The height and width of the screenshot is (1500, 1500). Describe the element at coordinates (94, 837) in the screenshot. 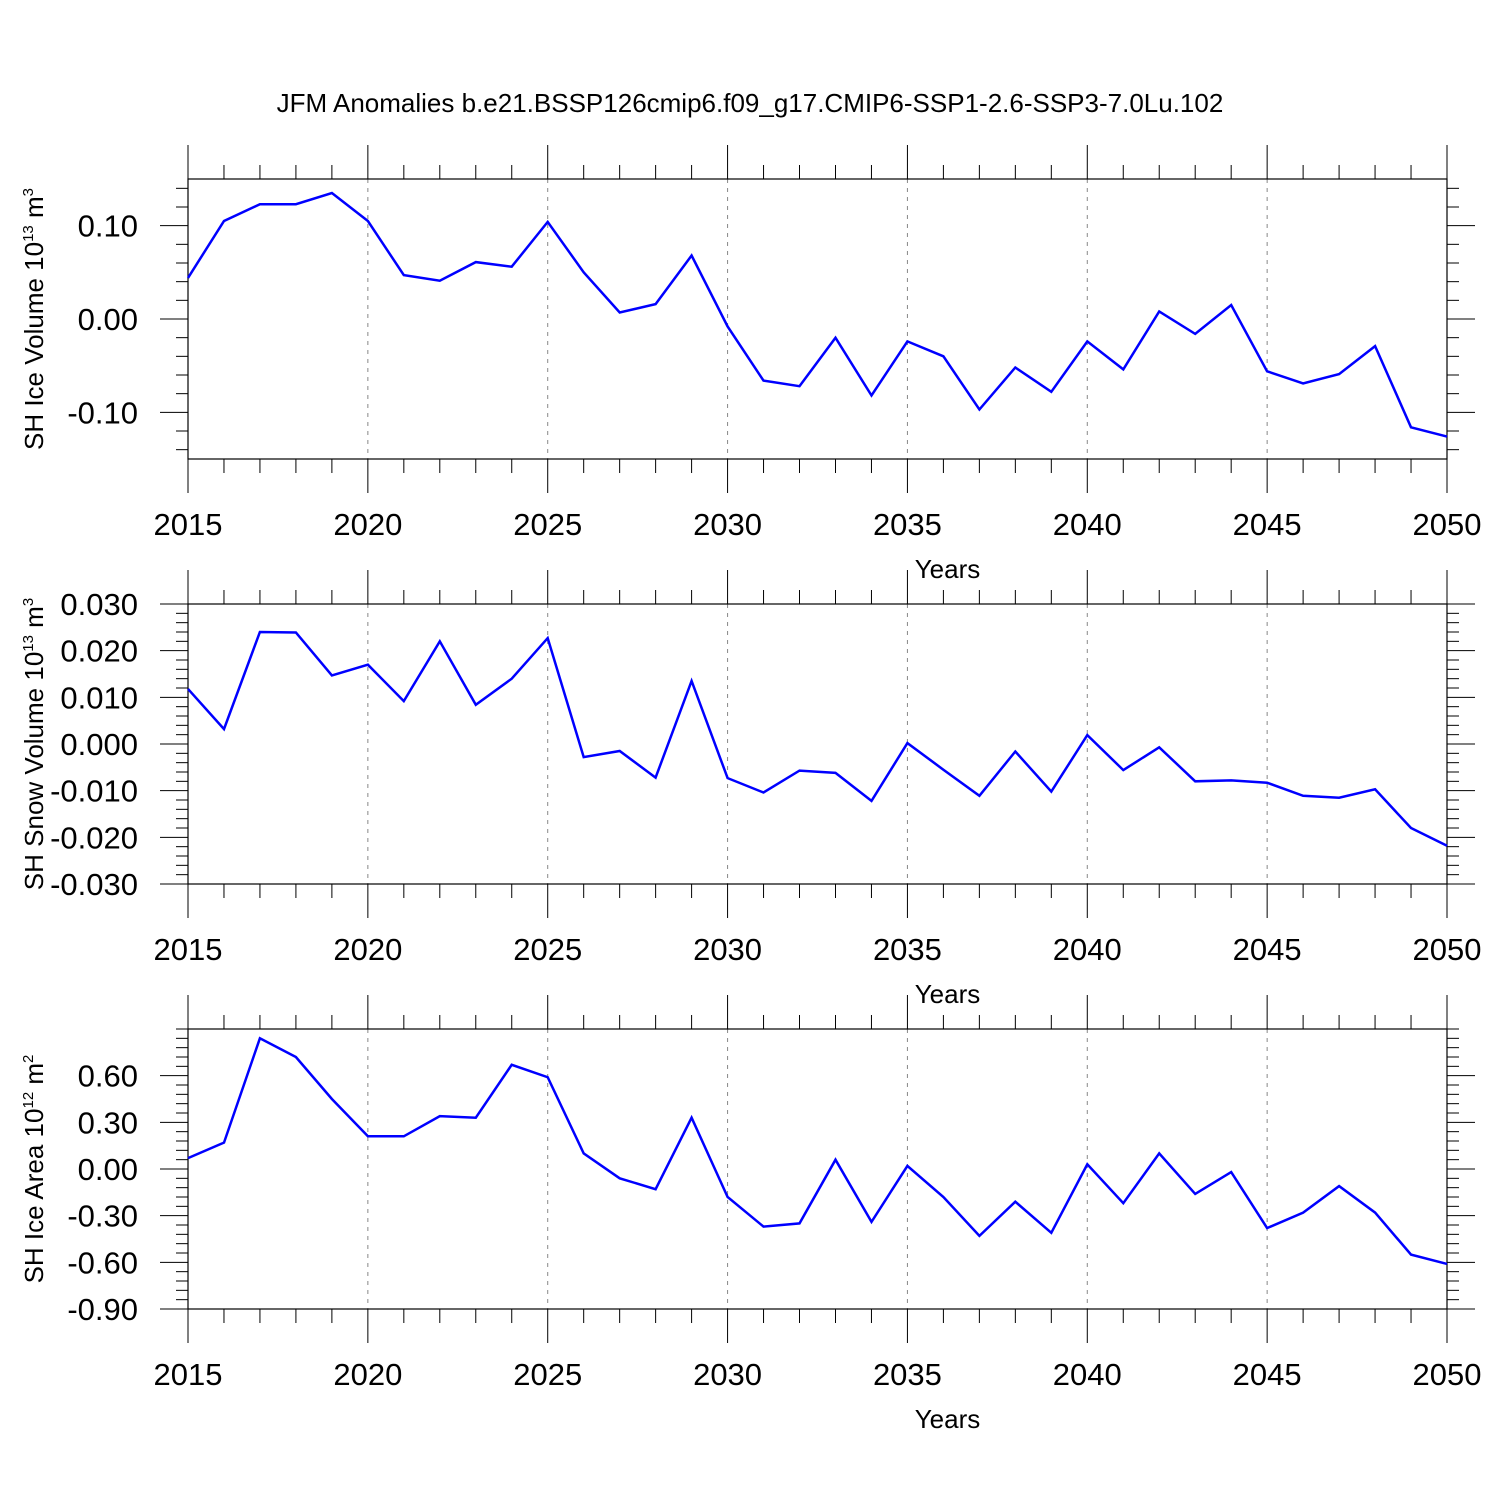

I see `y-tick-label: -0.020` at that location.